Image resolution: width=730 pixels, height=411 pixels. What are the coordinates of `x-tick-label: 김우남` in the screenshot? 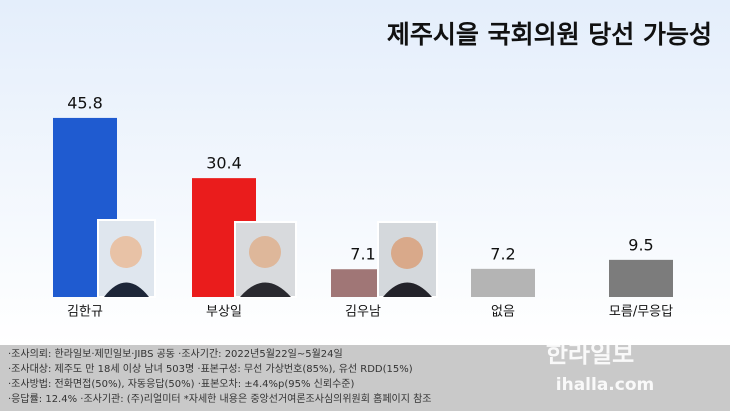 It's located at (363, 312).